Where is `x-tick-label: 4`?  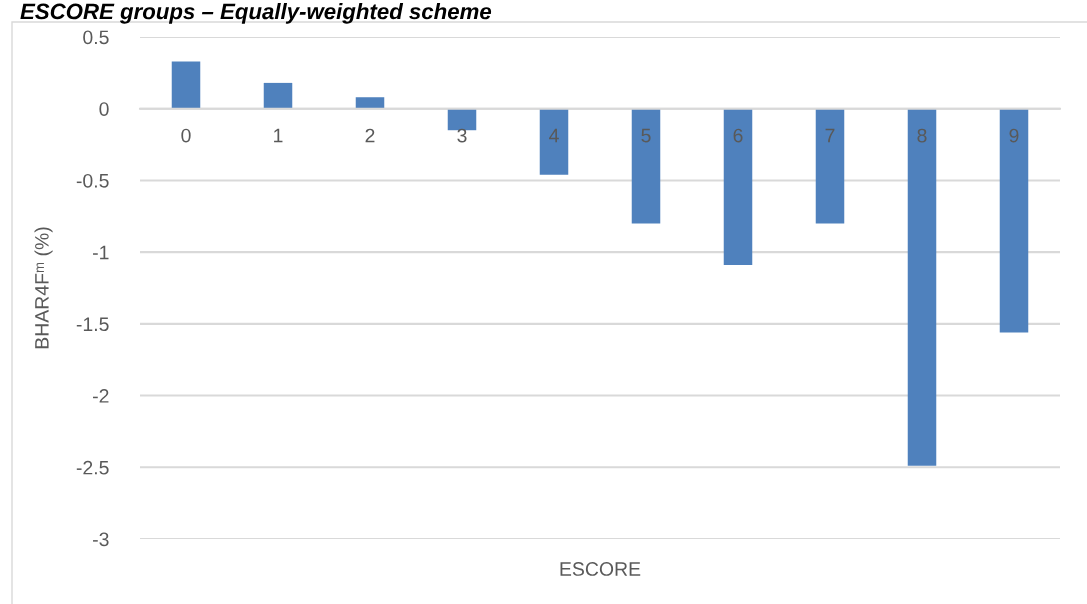
x-tick-label: 4 is located at coordinates (554, 135).